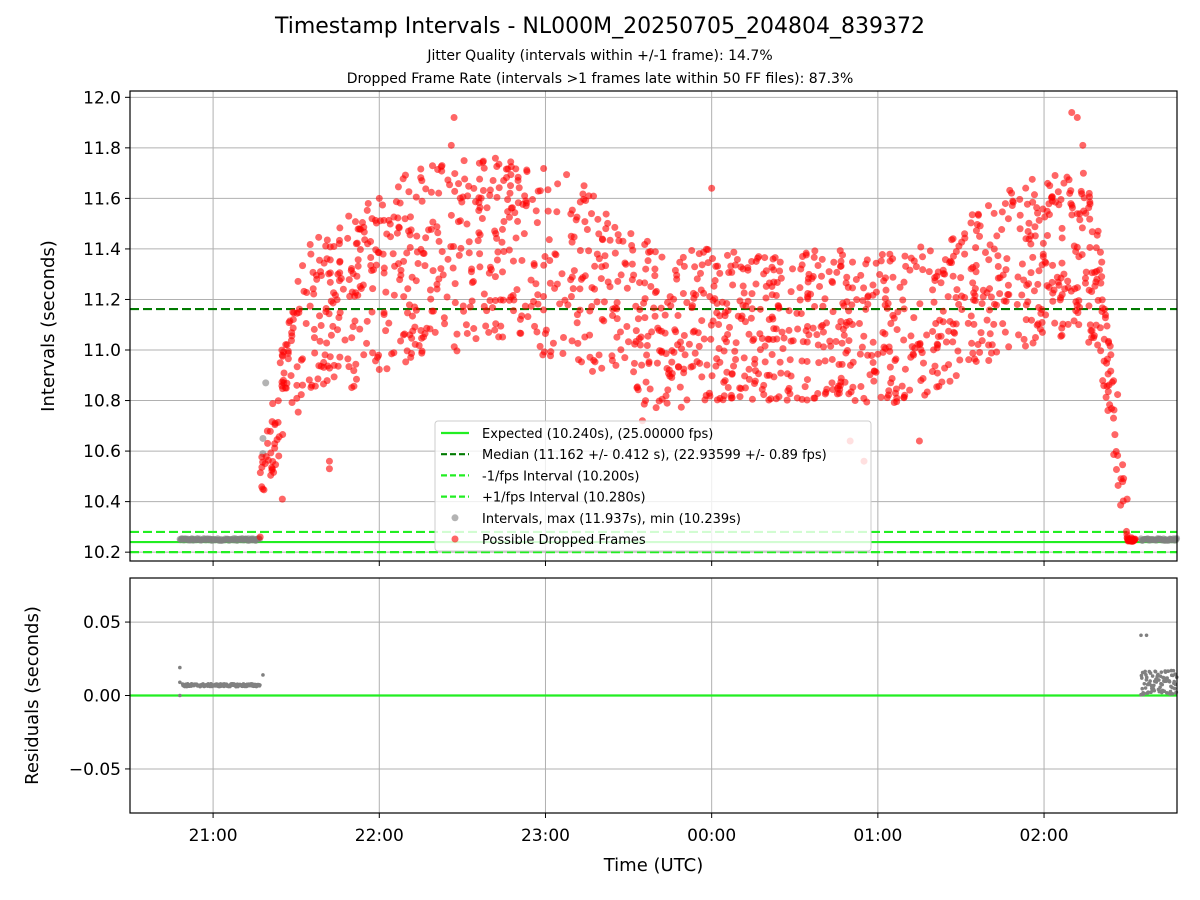  Describe the element at coordinates (564, 498) in the screenshot. I see `legend-label-3: +1/fps Interval (10.280s)` at that location.